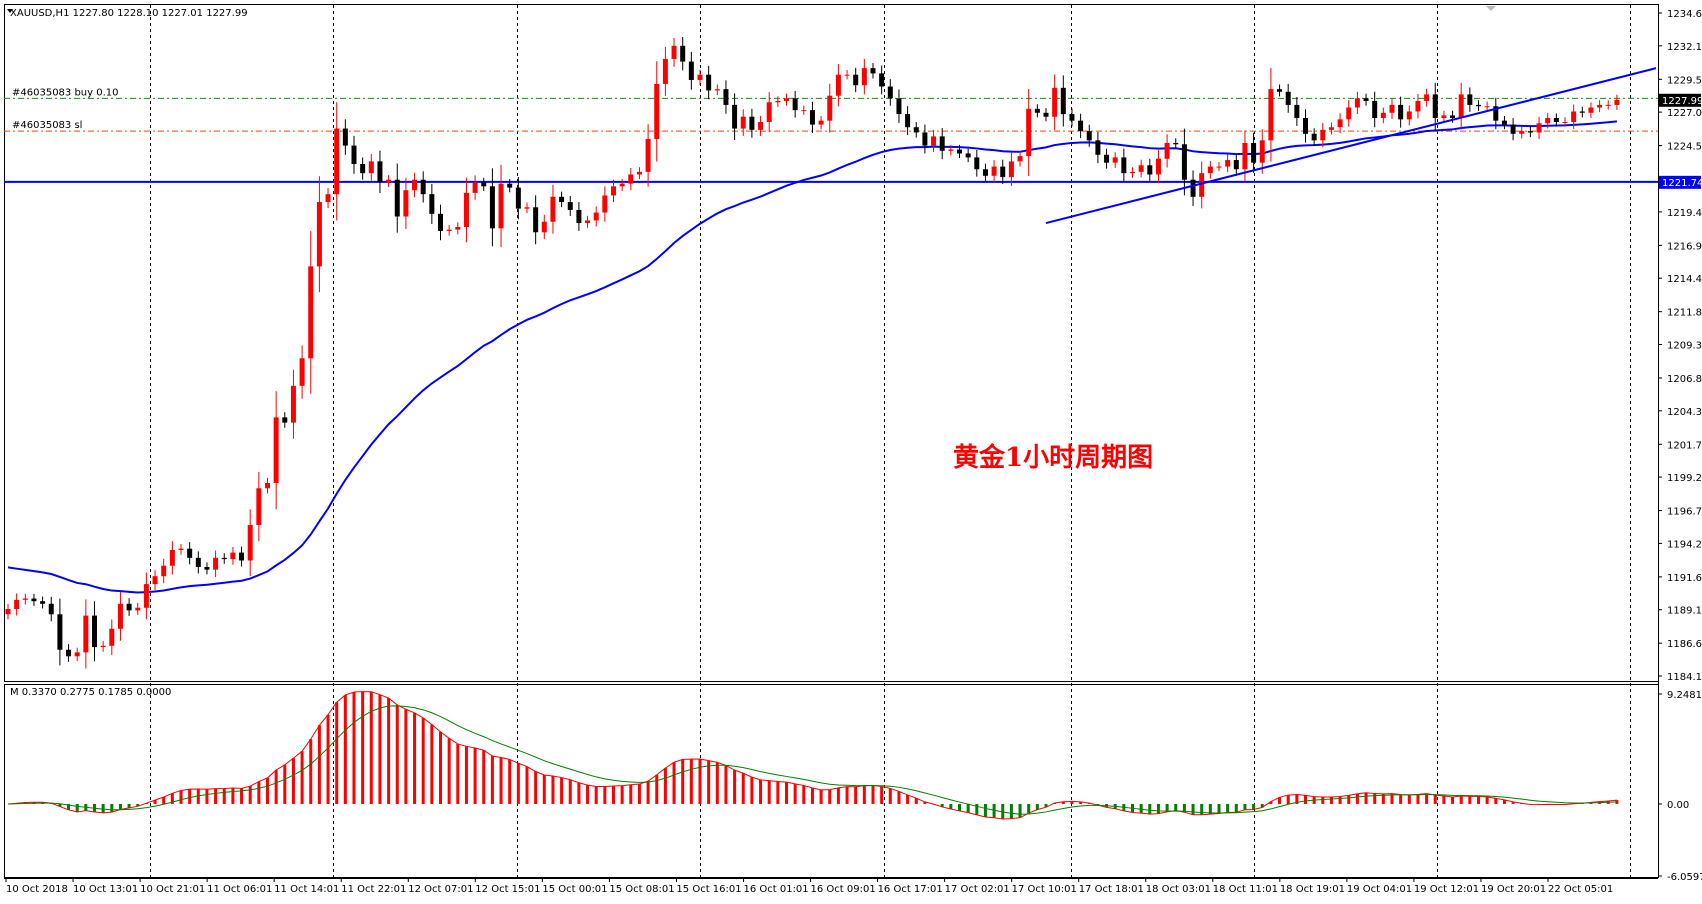 The width and height of the screenshot is (1702, 904). What do you see at coordinates (1446, 889) in the screenshot?
I see `x-tick-label: 19 Oct 12:01` at bounding box center [1446, 889].